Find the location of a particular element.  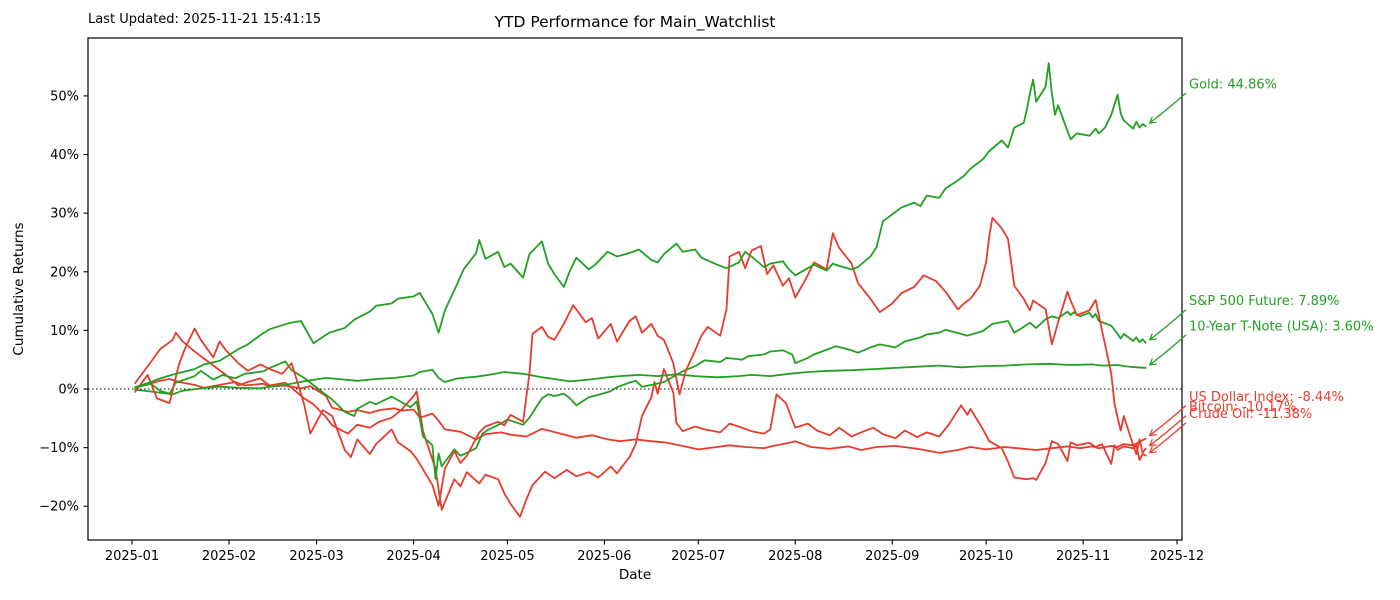

y-tick-label: 20% is located at coordinates (64, 272).